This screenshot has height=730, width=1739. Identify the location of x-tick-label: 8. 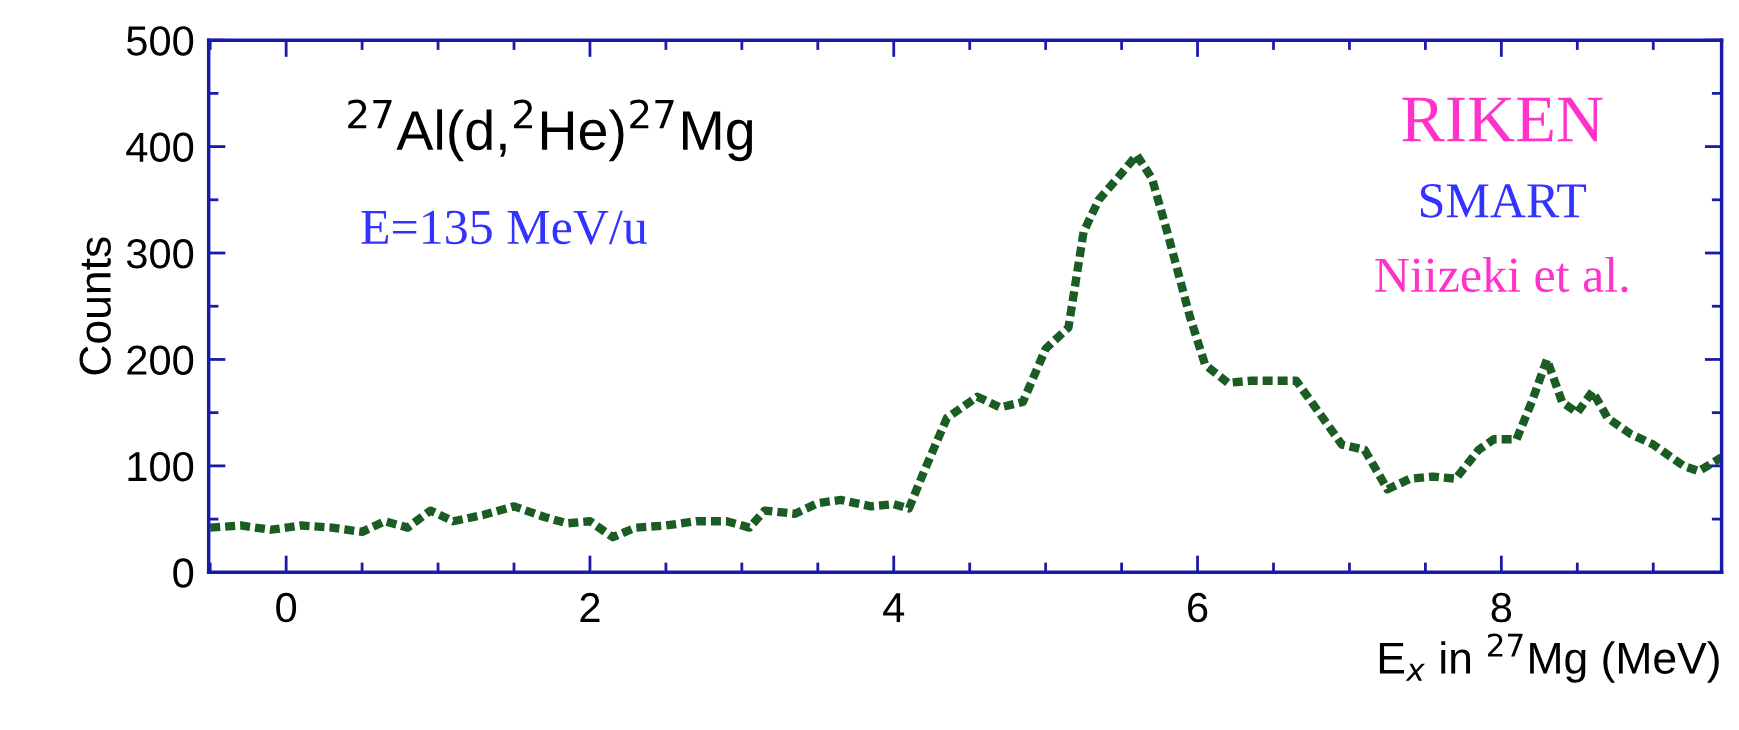
(1501, 607).